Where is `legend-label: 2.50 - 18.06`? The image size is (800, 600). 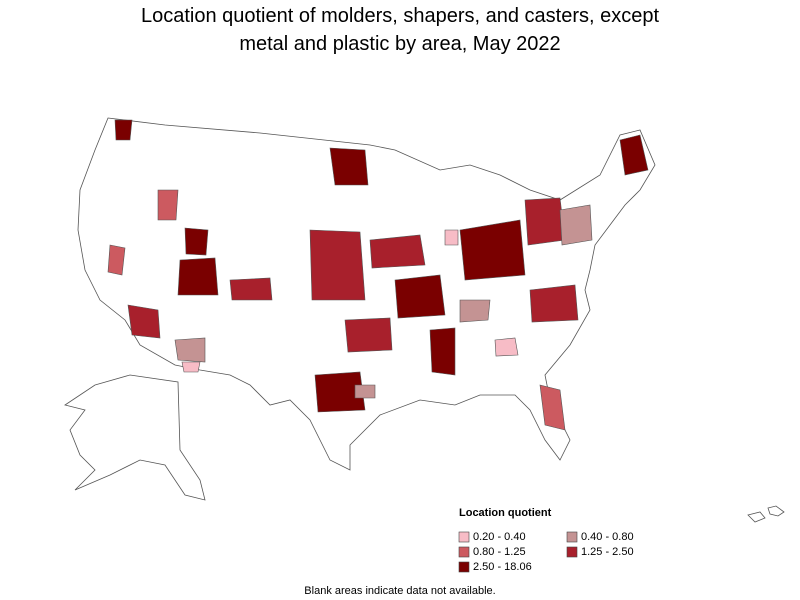
legend-label: 2.50 - 18.06 is located at coordinates (502, 567).